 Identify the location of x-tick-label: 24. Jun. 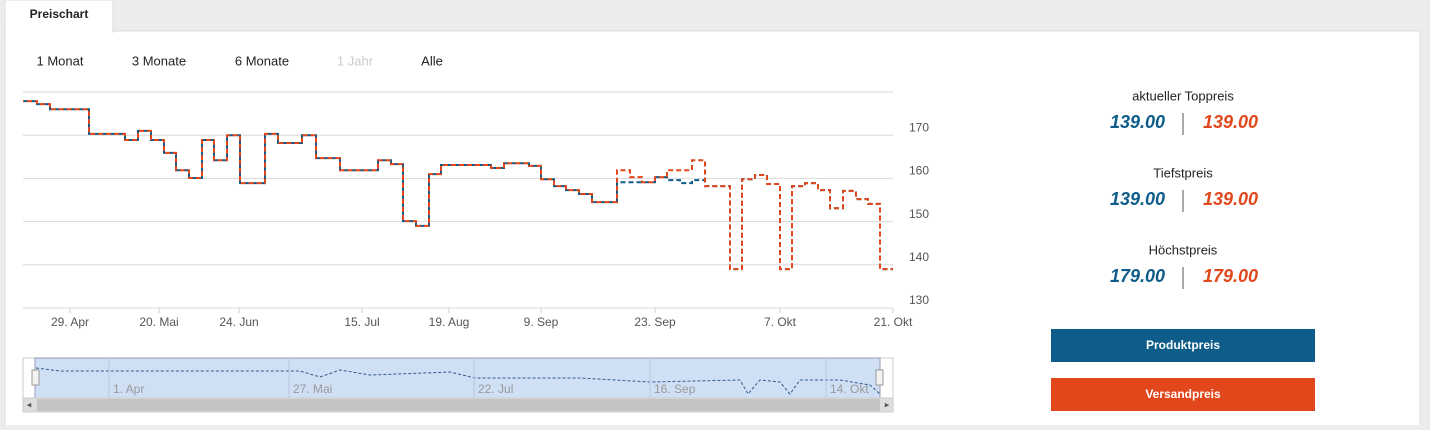
(238, 322).